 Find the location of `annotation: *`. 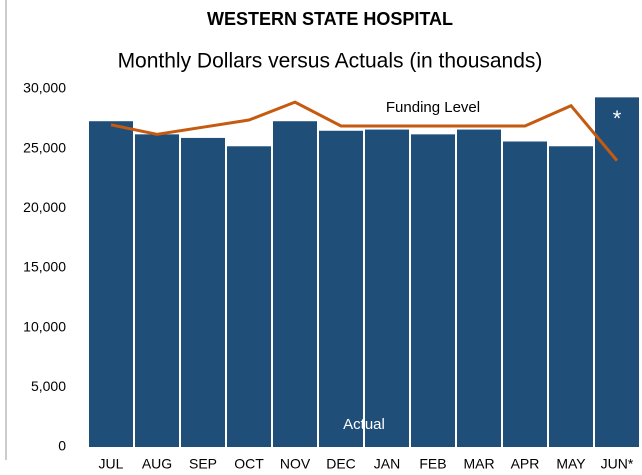

annotation: * is located at coordinates (617, 118).